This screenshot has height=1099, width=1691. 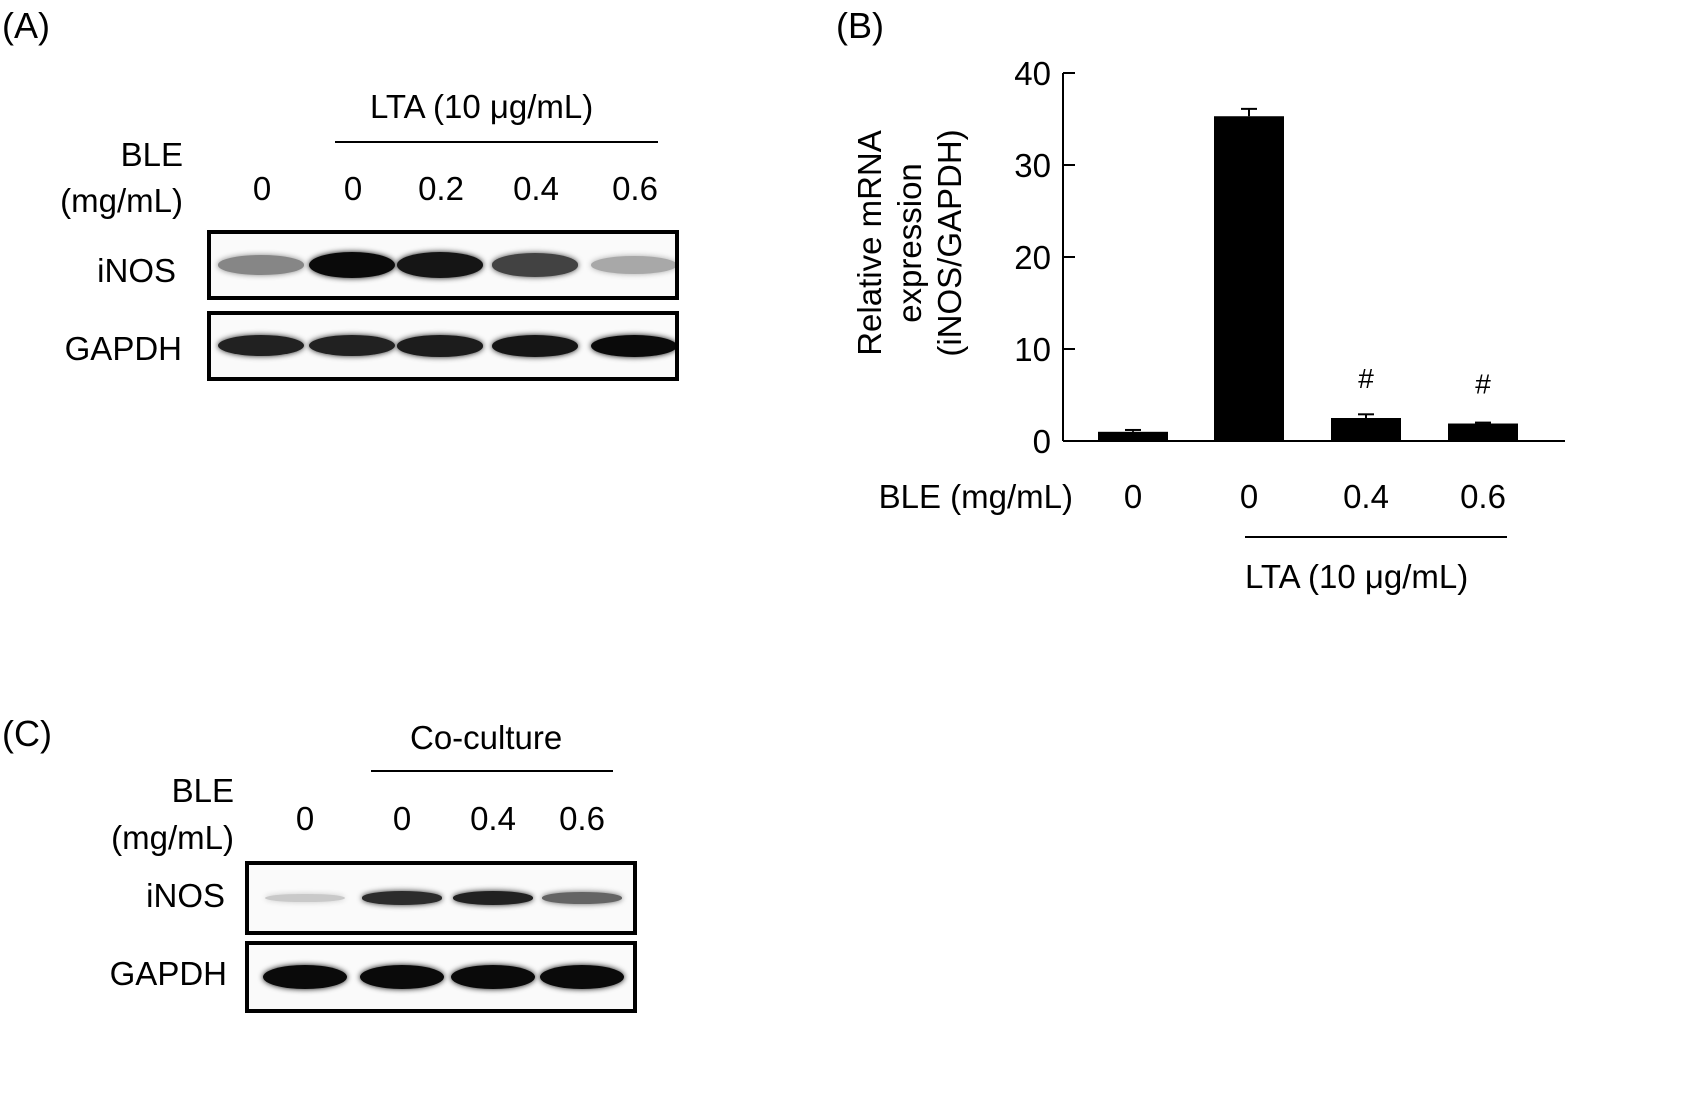 What do you see at coordinates (582, 818) in the screenshot?
I see `panel-c-dose-4: 0.6` at bounding box center [582, 818].